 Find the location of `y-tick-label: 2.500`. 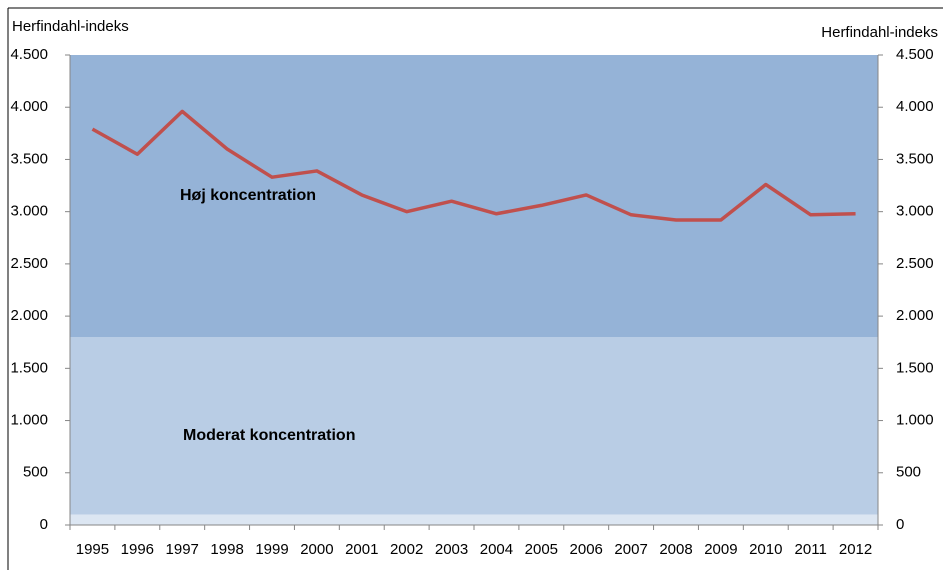

y-tick-label: 2.500 is located at coordinates (29, 263).